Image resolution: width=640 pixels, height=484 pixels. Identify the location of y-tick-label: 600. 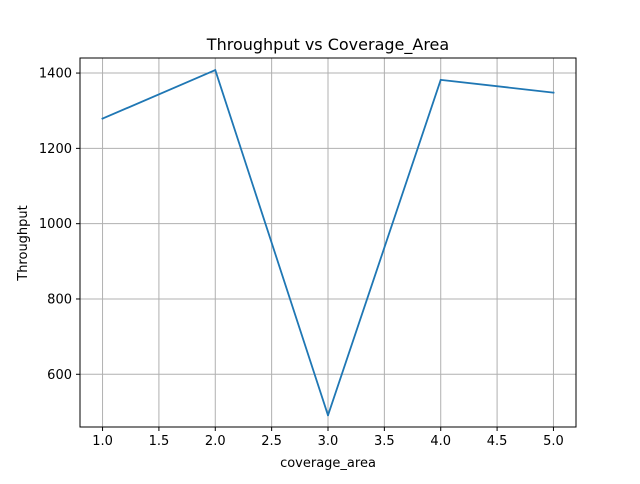
(59, 375).